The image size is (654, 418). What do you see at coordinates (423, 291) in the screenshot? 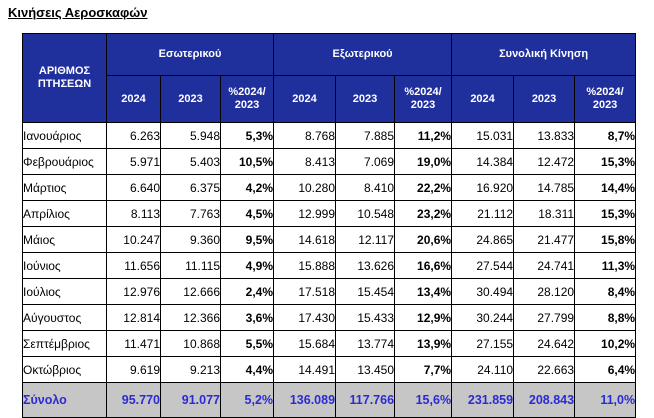
I see `change-cell: 13,4%` at bounding box center [423, 291].